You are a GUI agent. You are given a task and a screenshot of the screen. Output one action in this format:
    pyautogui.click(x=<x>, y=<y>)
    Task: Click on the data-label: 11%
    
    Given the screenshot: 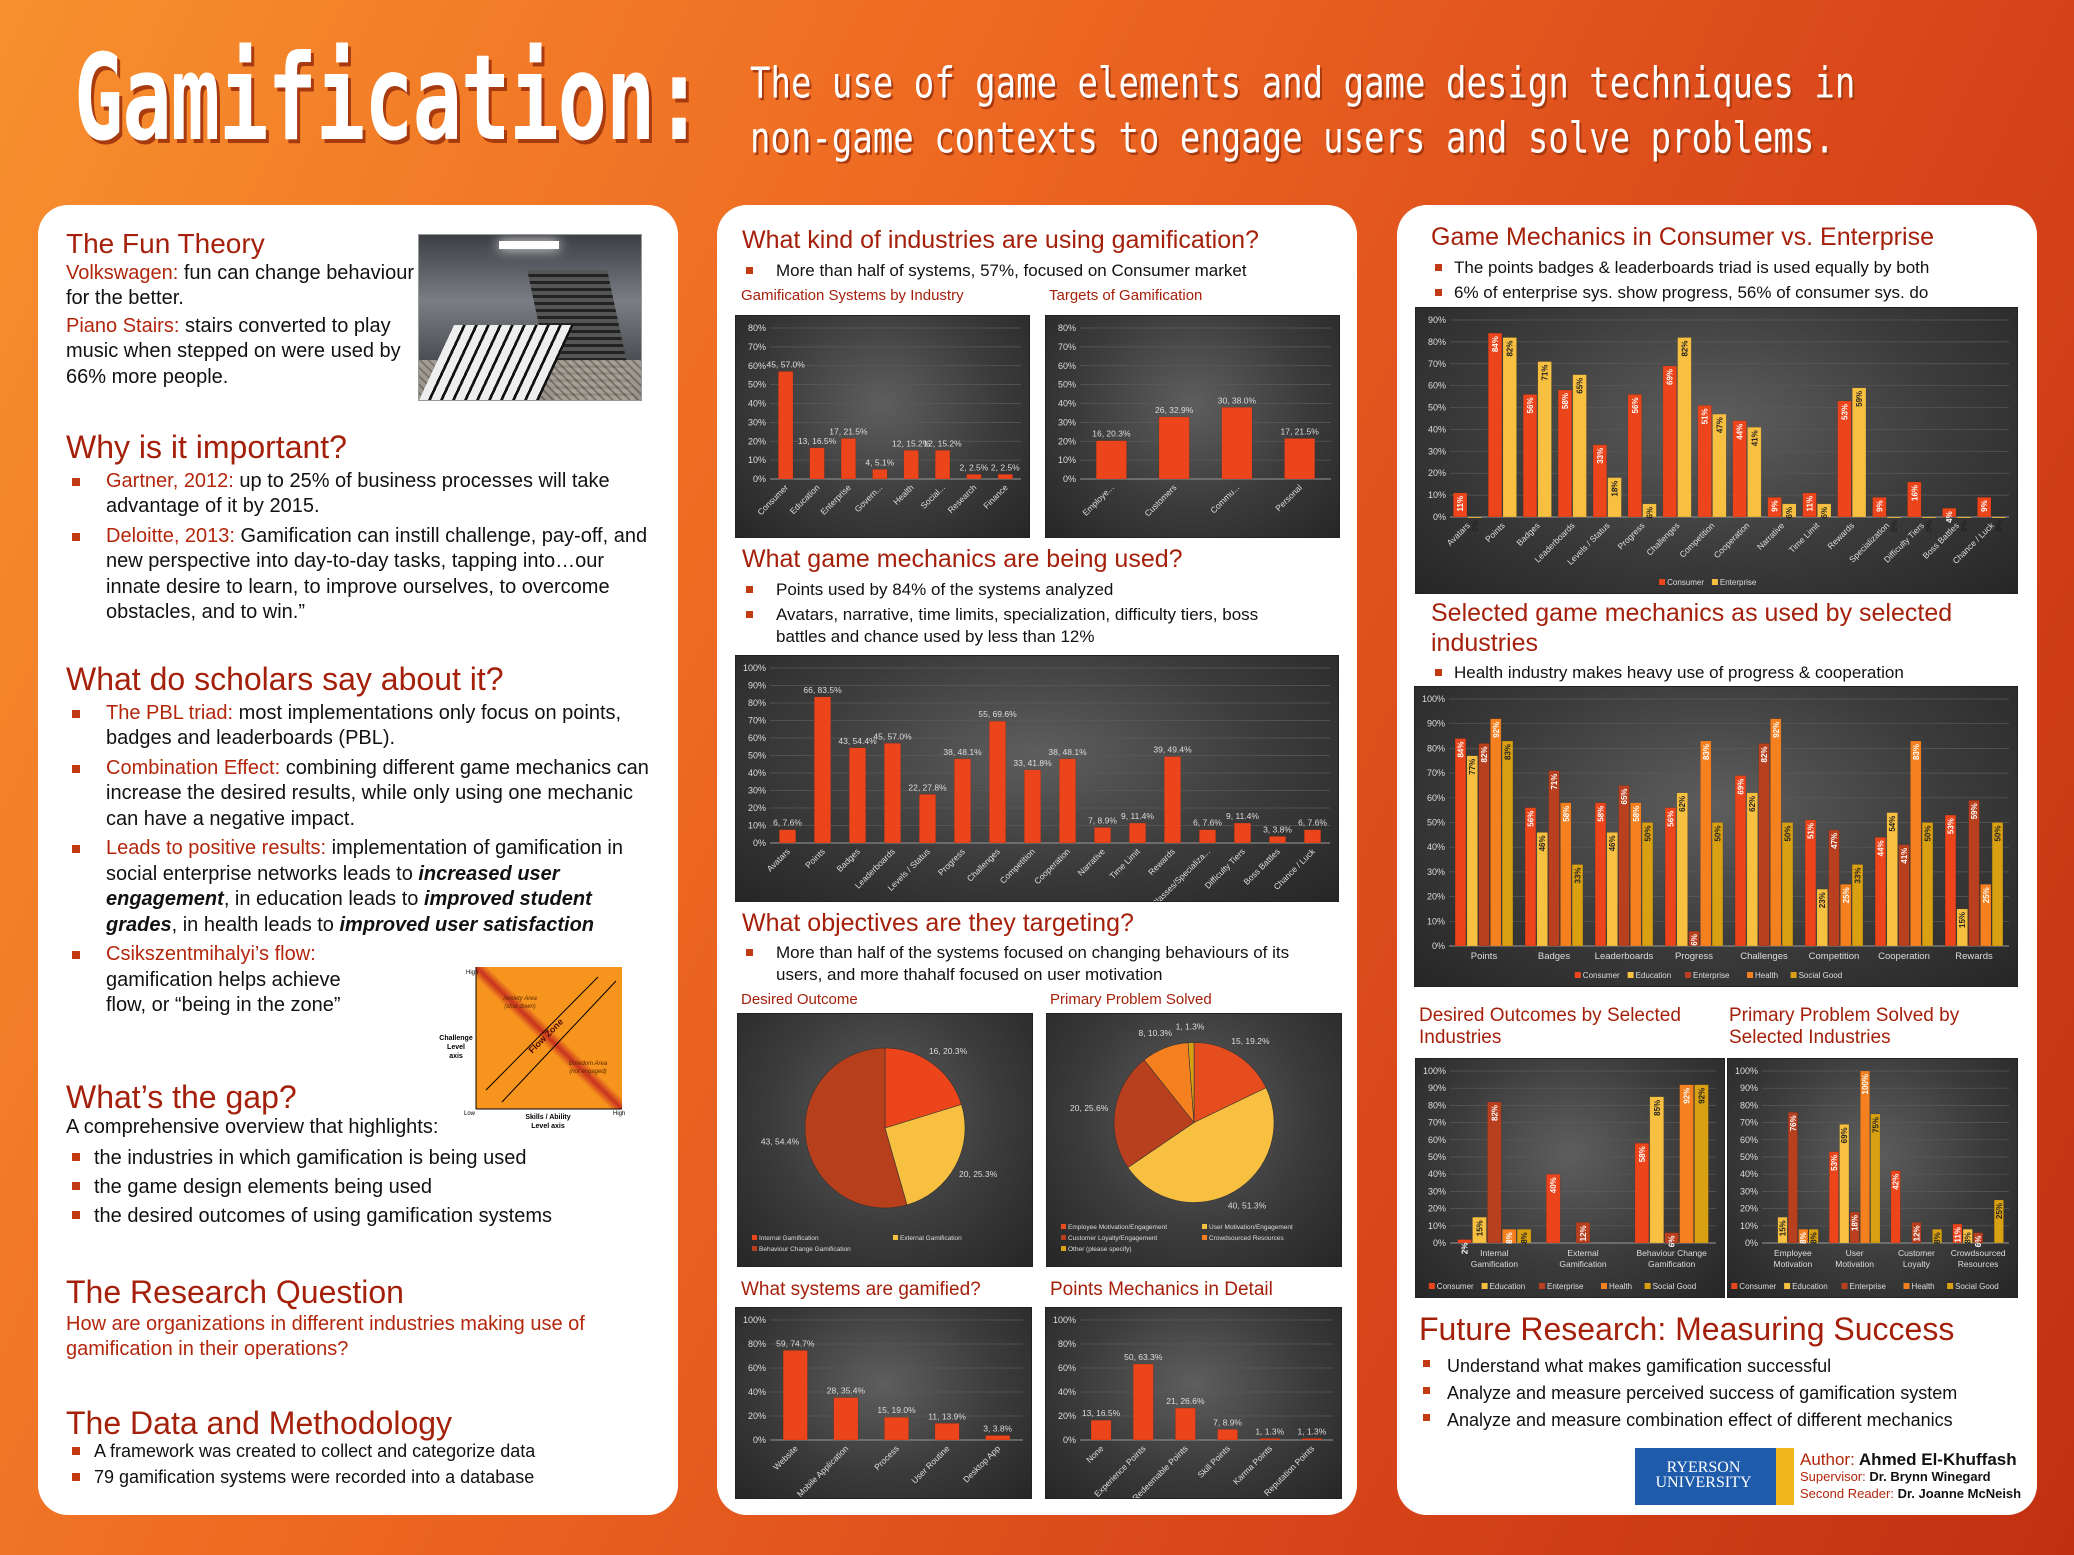 What is the action you would take?
    pyautogui.click(x=1810, y=504)
    